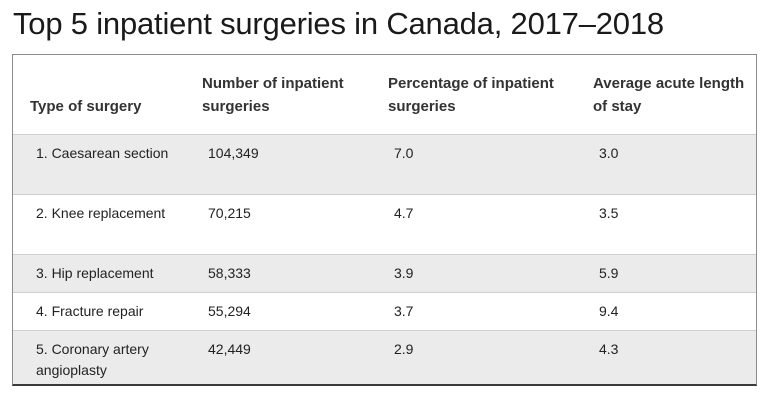  What do you see at coordinates (474, 95) in the screenshot?
I see `header-percentage-of-surgeries: Percentage of inpatient surgeries` at bounding box center [474, 95].